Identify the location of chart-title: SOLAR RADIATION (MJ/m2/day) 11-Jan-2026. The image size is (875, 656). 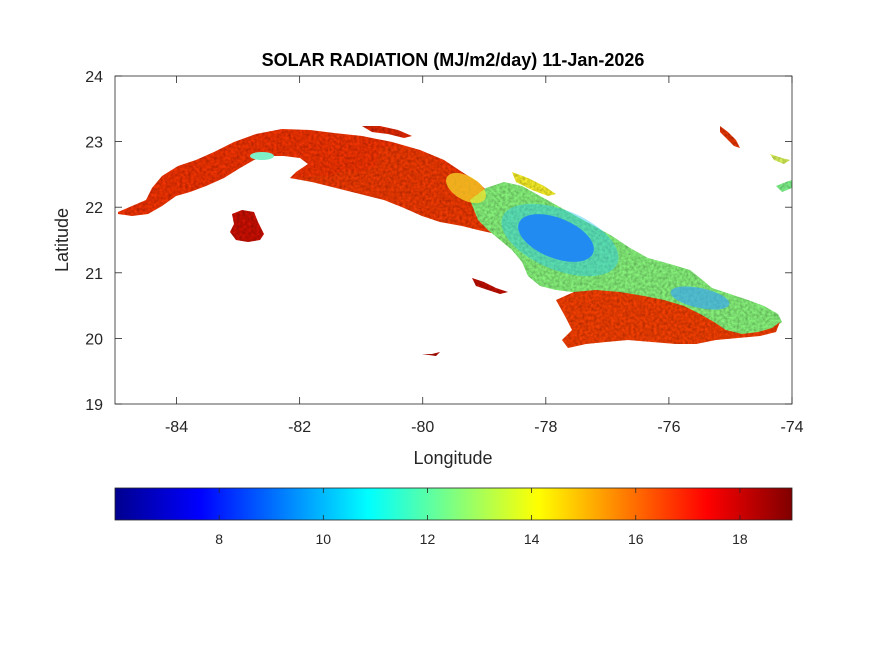
(453, 60).